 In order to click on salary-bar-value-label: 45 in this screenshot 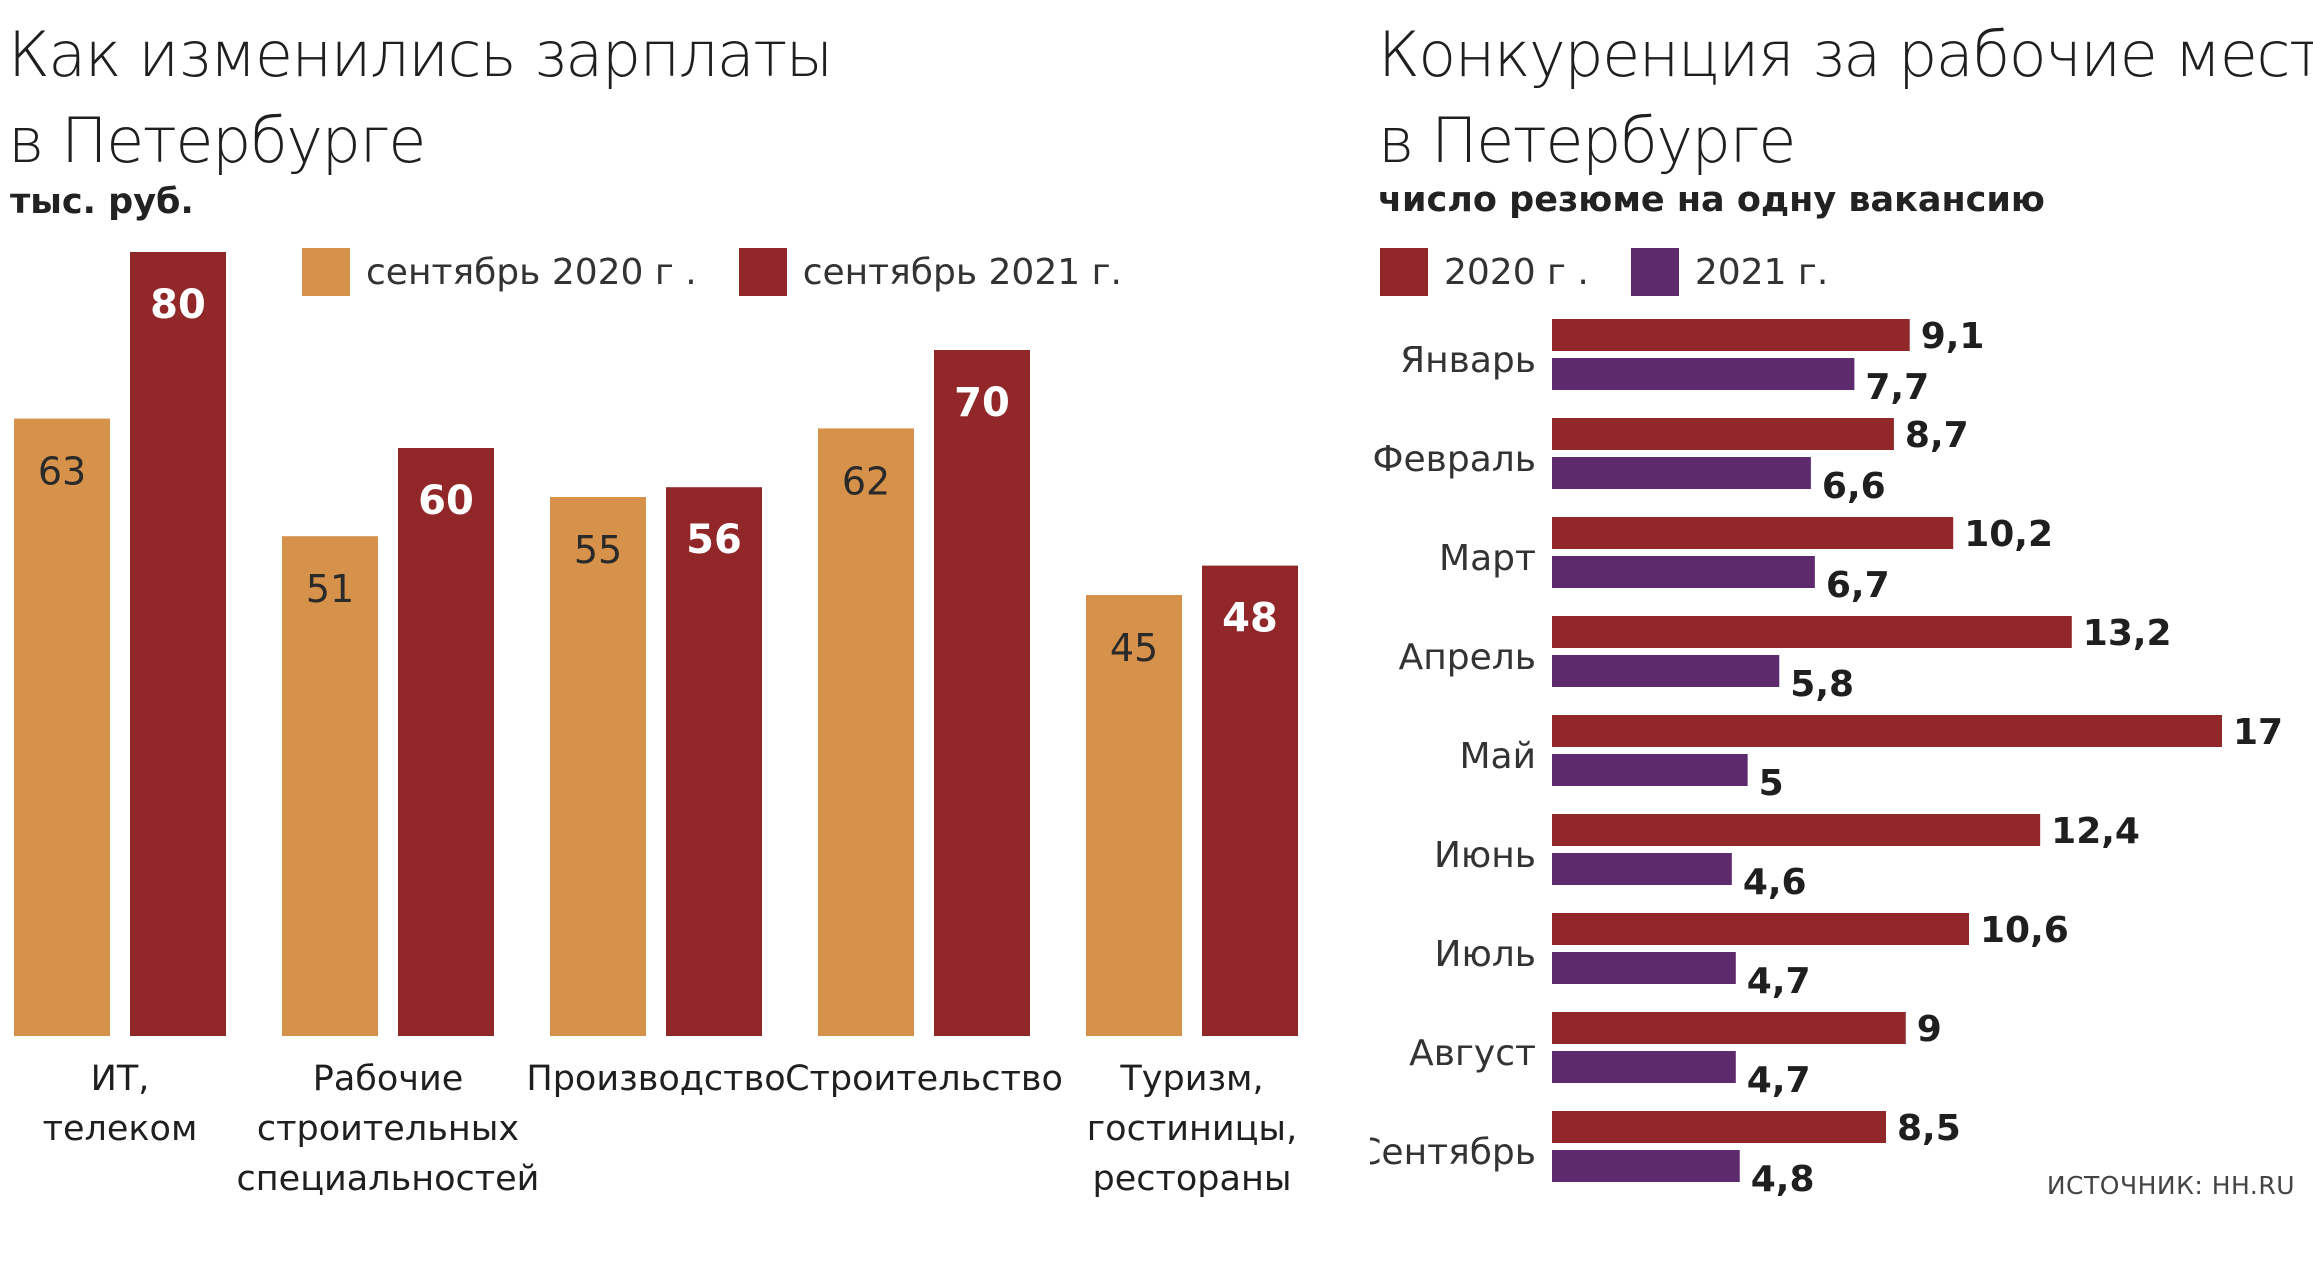, I will do `click(1134, 648)`.